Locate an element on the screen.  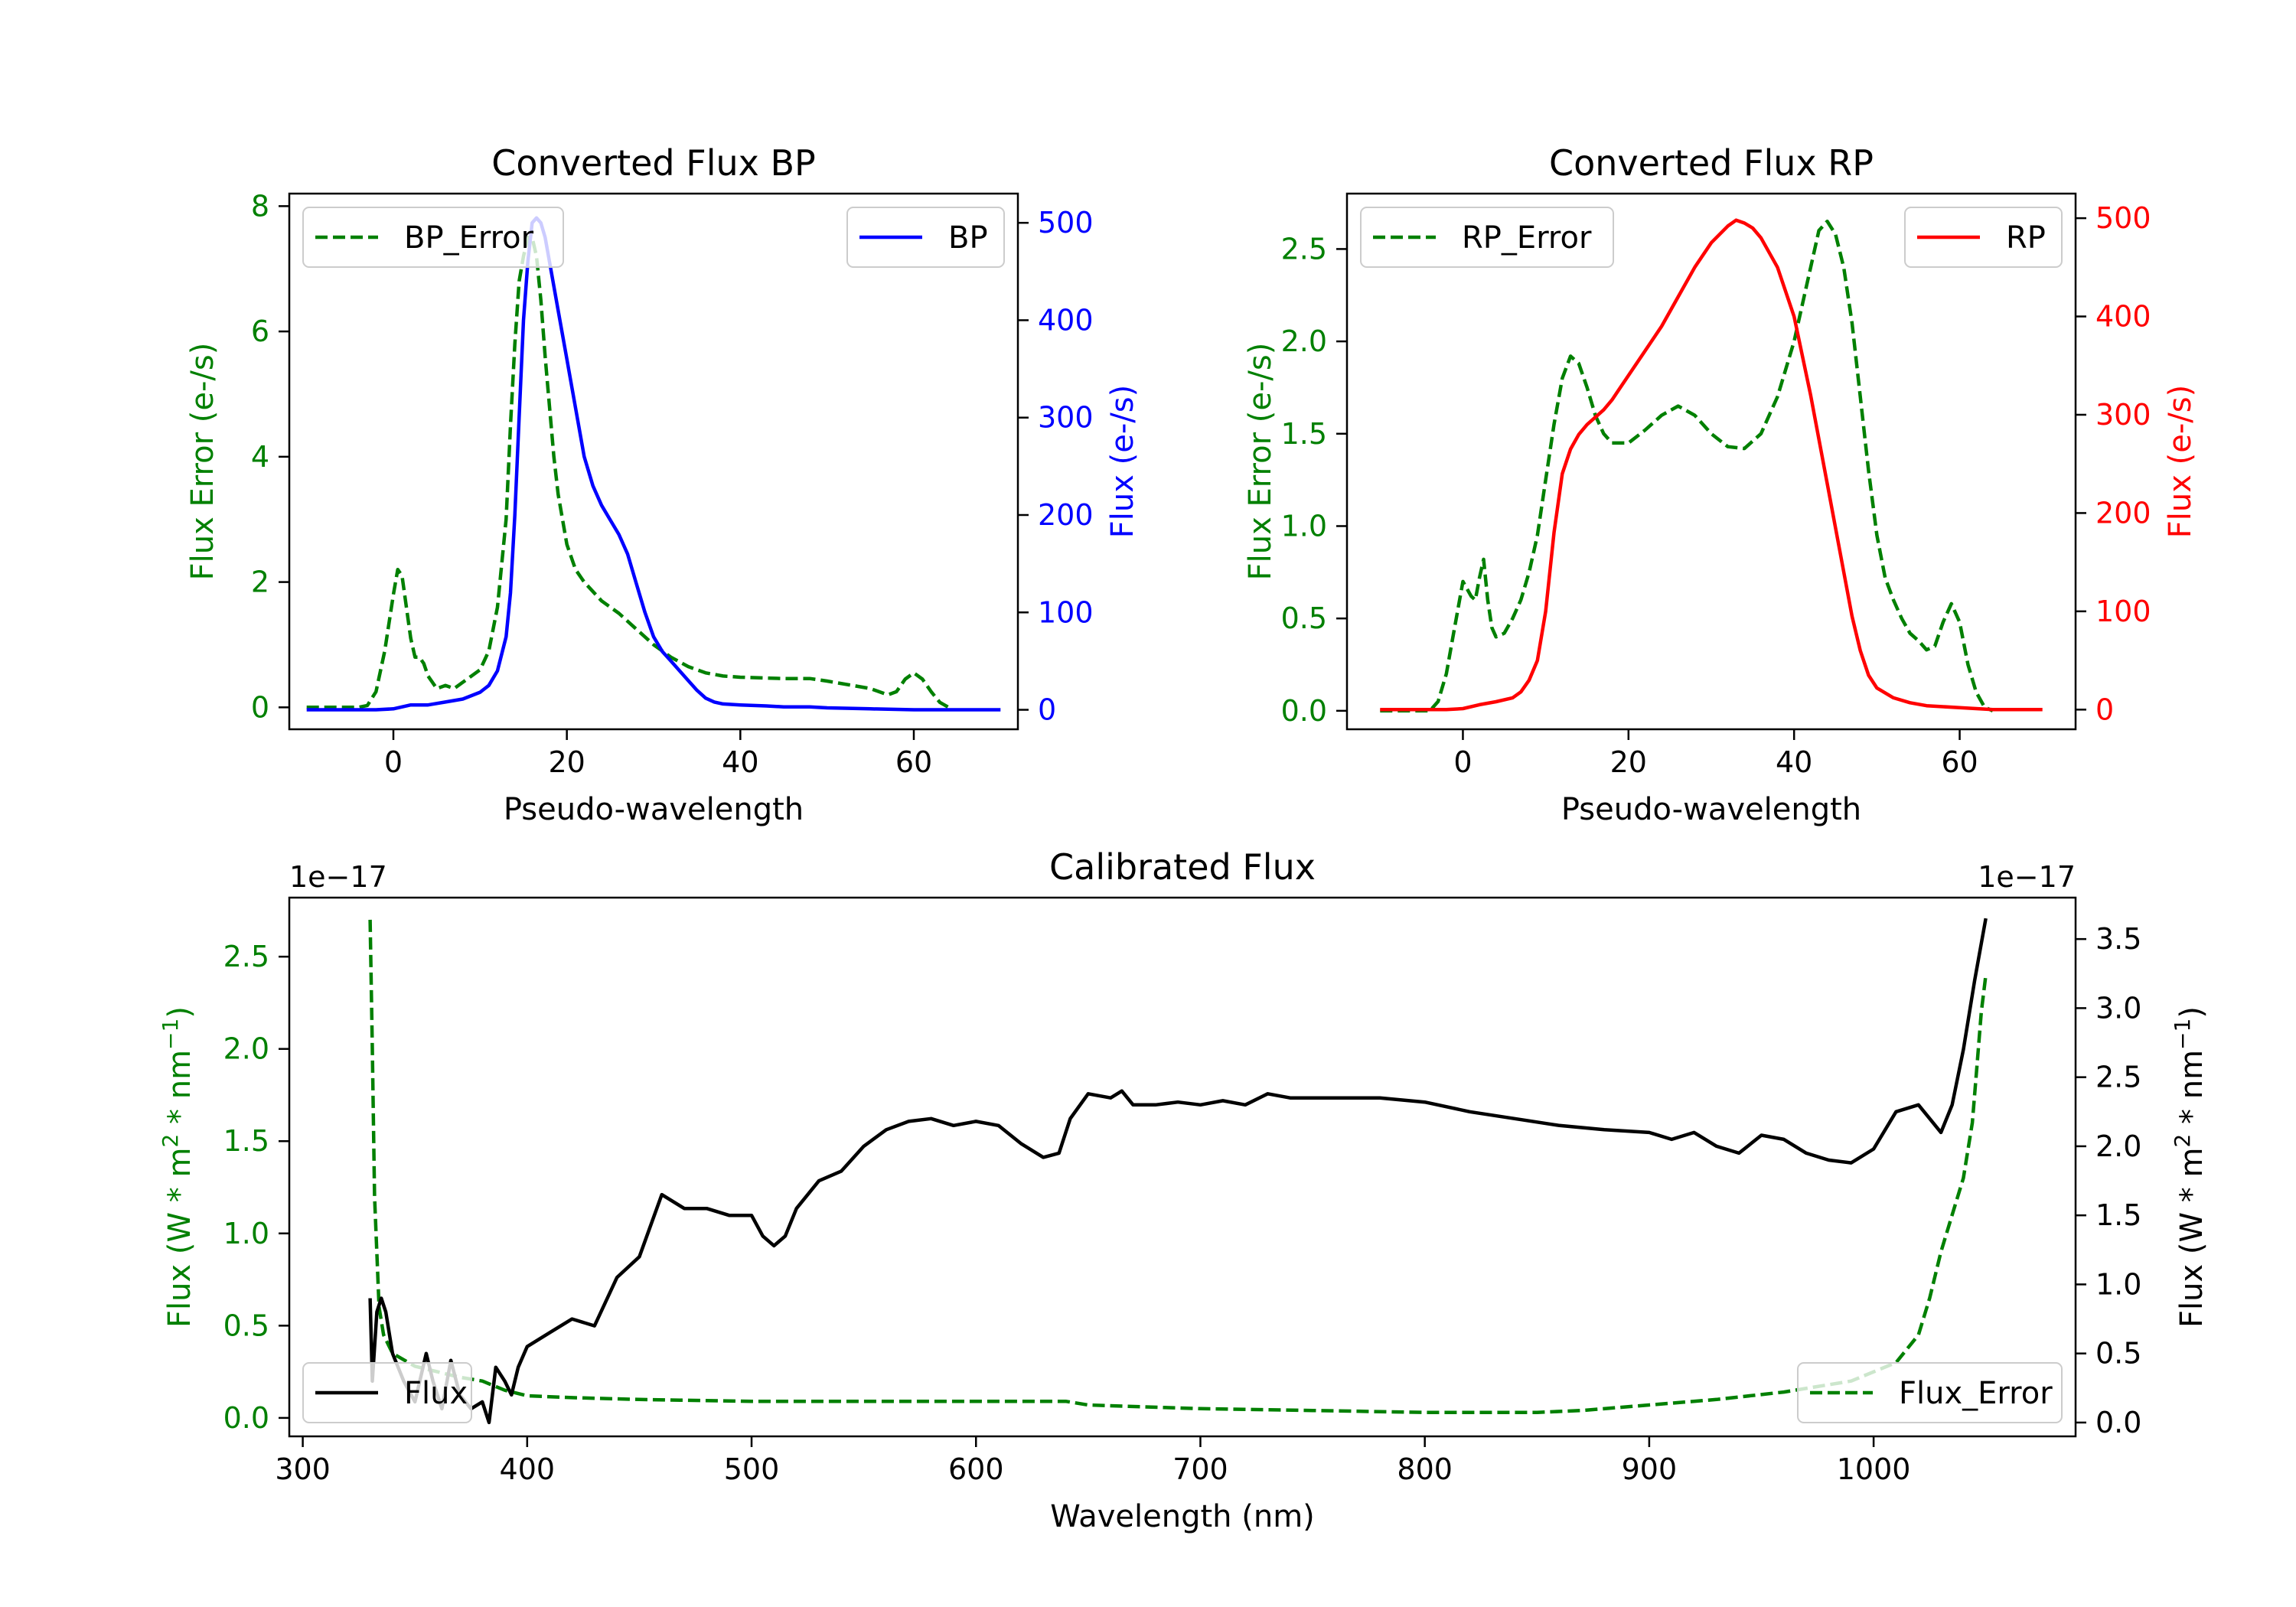
x-tick-label: 300 is located at coordinates (303, 1469).